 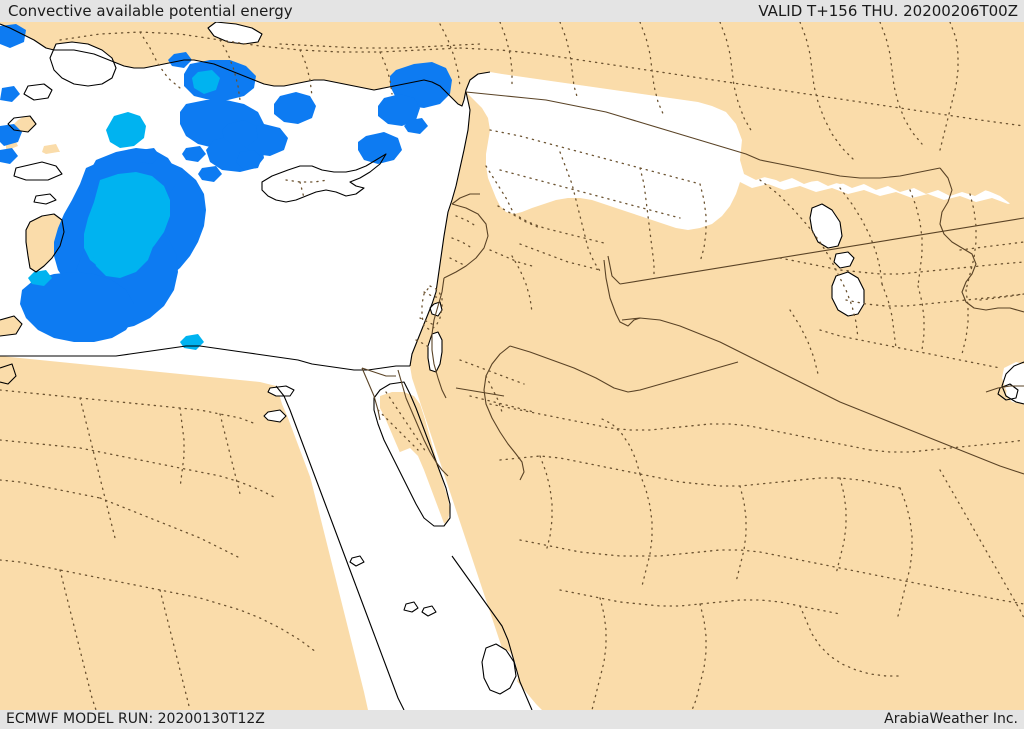 What do you see at coordinates (380, 648) in the screenshot?
I see `coast-red-sea-west` at bounding box center [380, 648].